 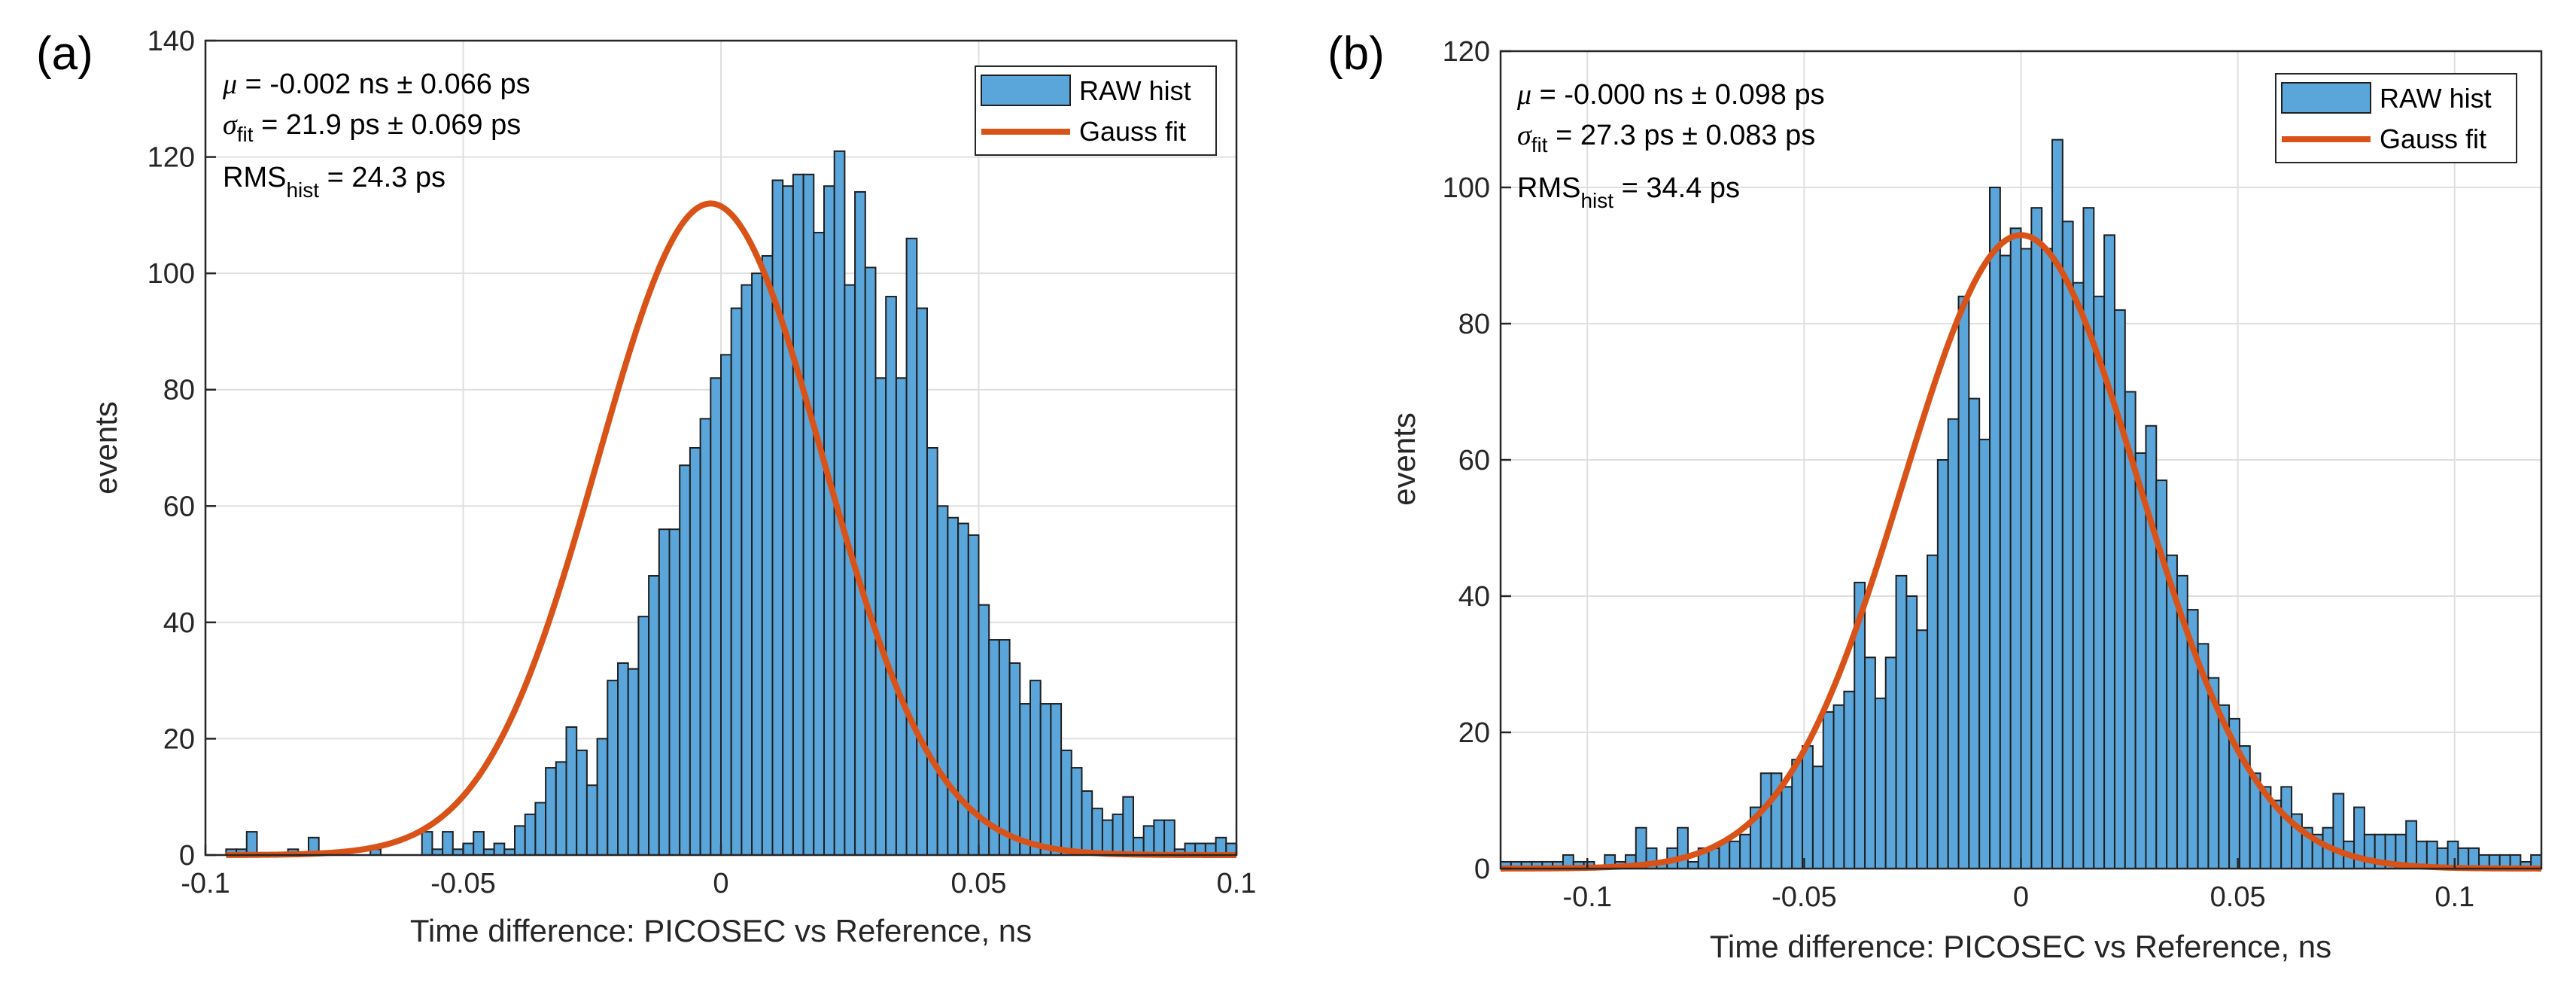 I want to click on panel-b-legend: RAW hist Gauss fit, so click(x=2396, y=118).